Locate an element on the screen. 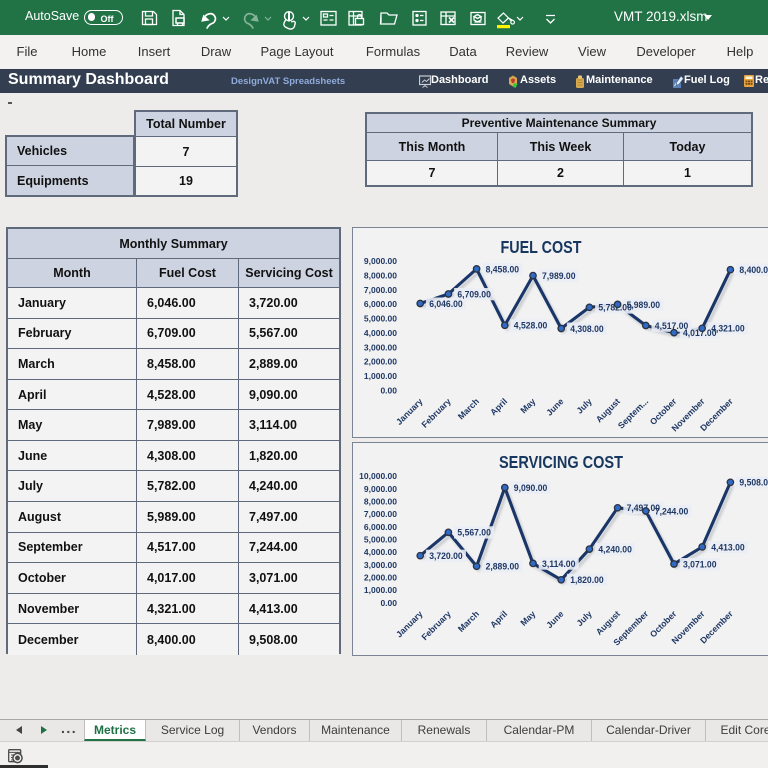  svg-text: 8,400.00 is located at coordinates (753, 270).